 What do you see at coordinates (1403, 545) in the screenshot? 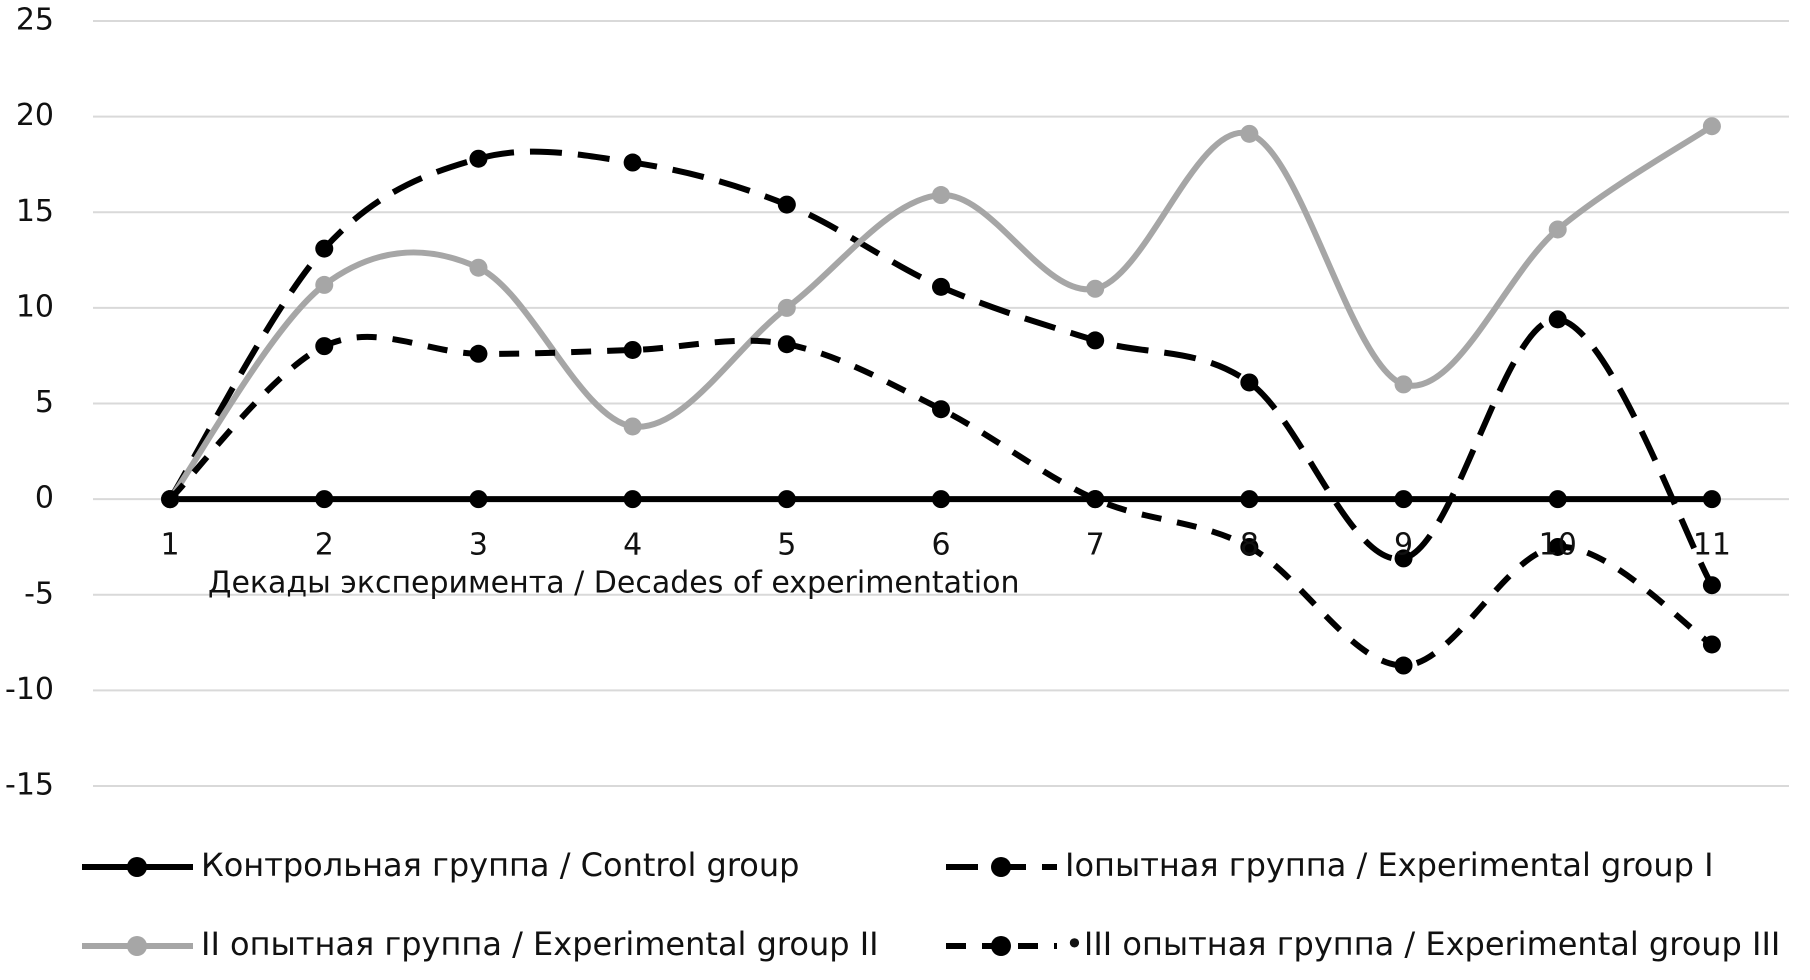
I see `x-tick-label: 9` at bounding box center [1403, 545].